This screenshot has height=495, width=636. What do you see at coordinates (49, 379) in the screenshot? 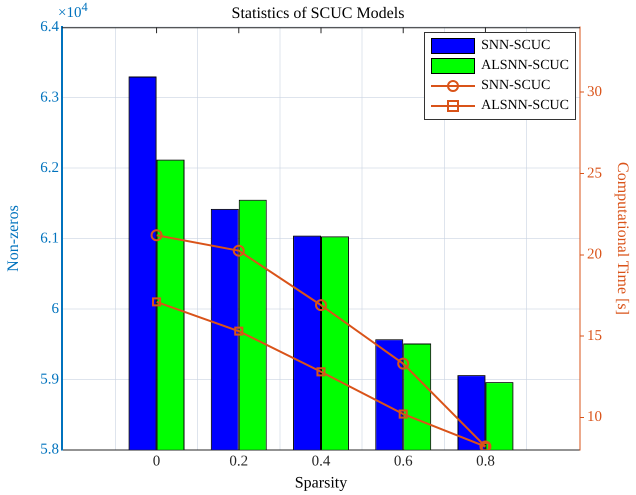
I see `y-tick-label: 5.9` at bounding box center [49, 379].